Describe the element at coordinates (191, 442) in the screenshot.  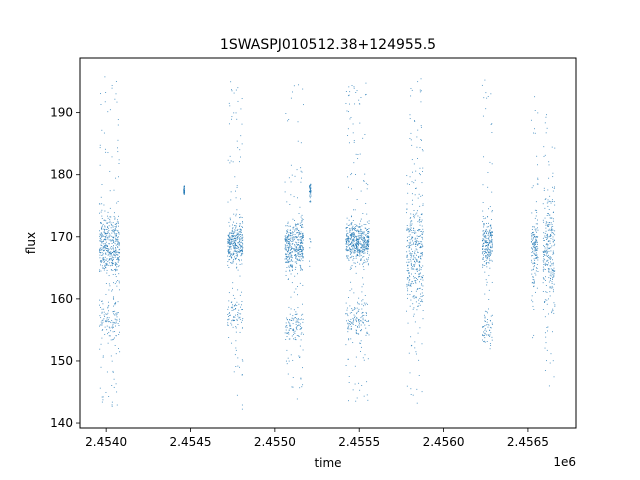
I see `x-tick-label: 2.4545` at that location.